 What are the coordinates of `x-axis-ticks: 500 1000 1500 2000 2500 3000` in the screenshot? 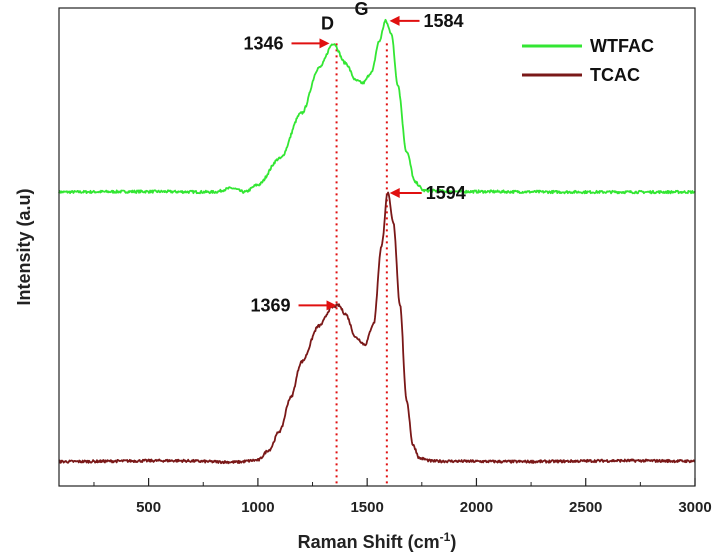 It's located at (402, 497).